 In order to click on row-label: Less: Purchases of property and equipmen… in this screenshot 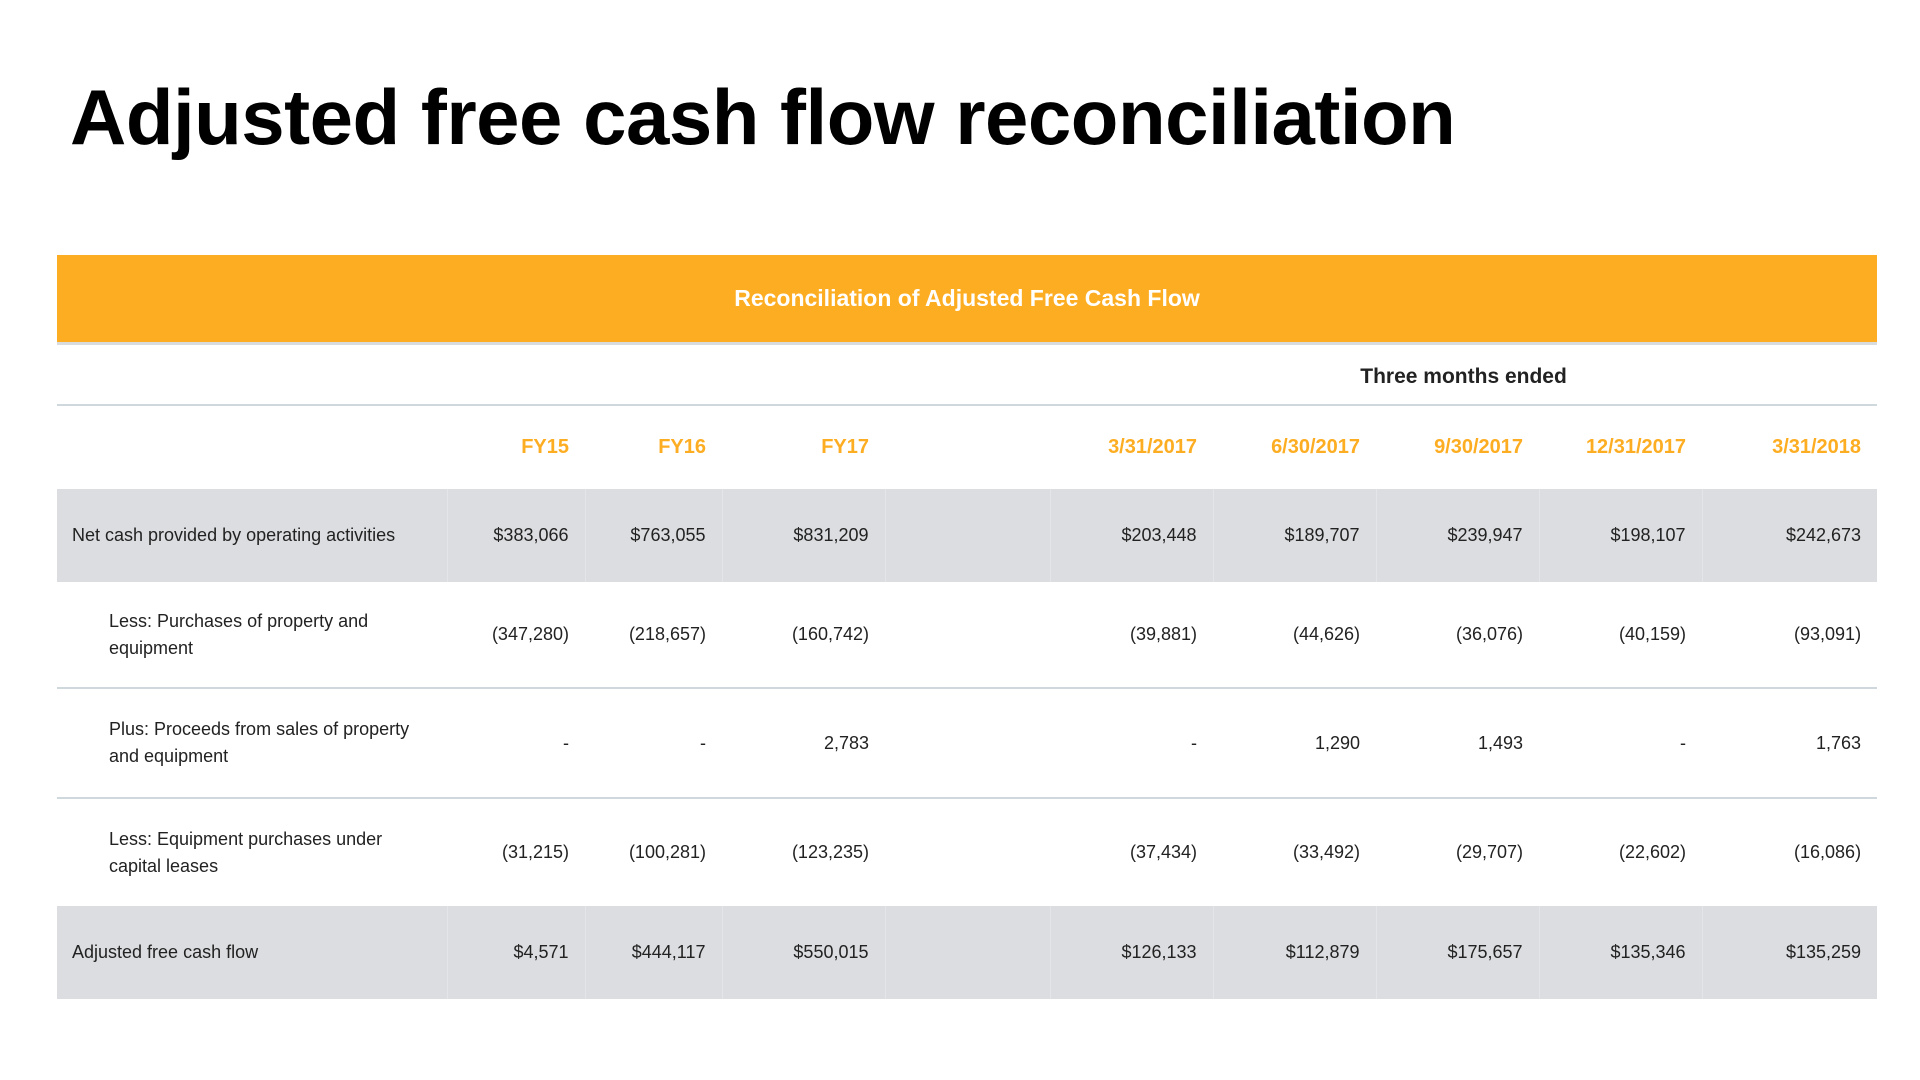, I will do `click(252, 635)`.